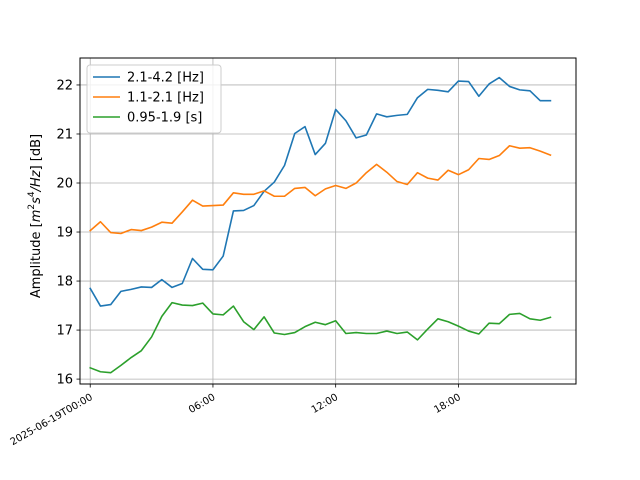  What do you see at coordinates (64, 85) in the screenshot?
I see `y-tick-label: 22` at bounding box center [64, 85].